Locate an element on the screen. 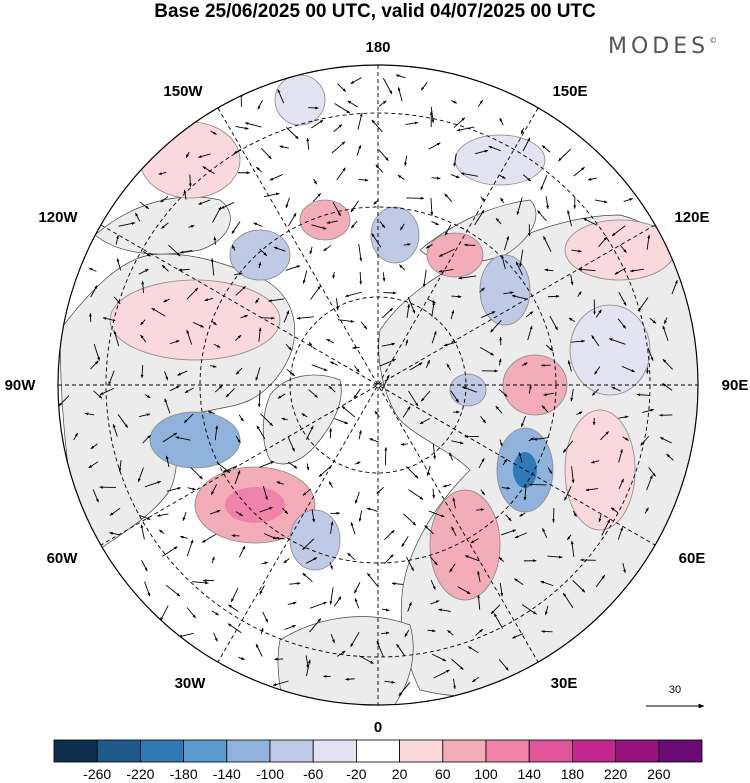 The image size is (750, 783). positive-anomaly-core is located at coordinates (255, 505).